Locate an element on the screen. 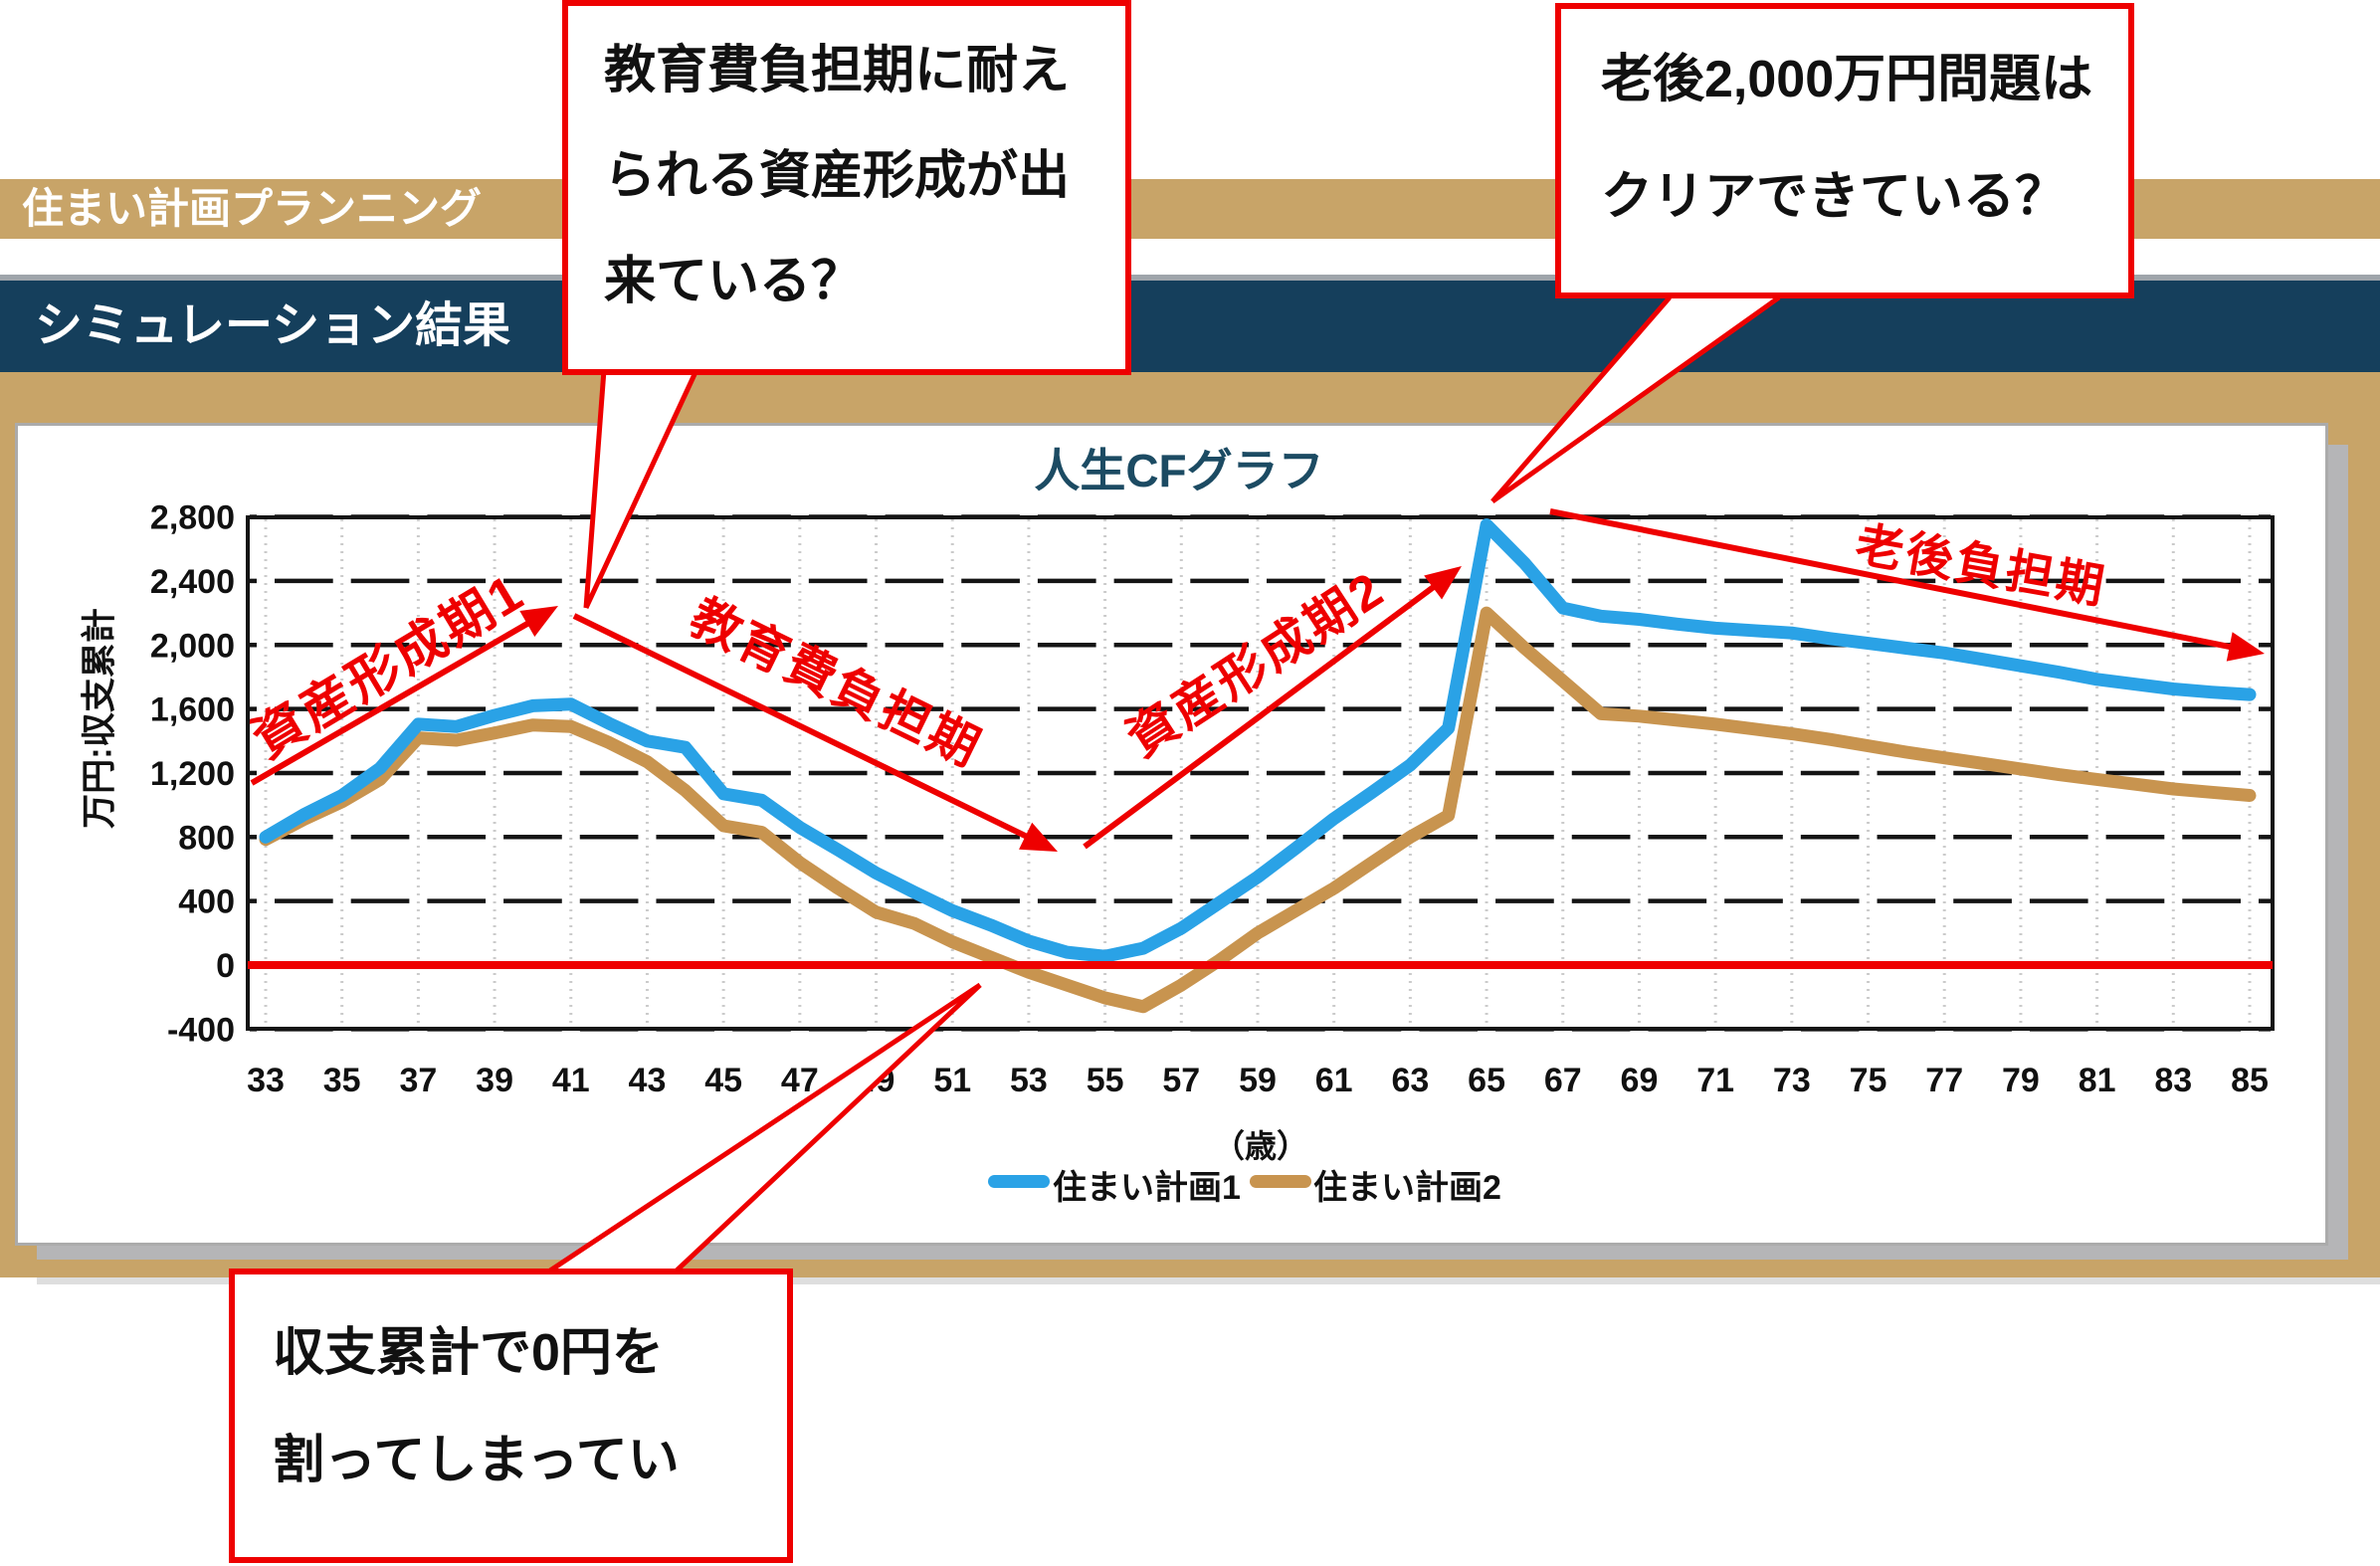 The width and height of the screenshot is (2380, 1566). breadcrumb: 住まい計画プランニング is located at coordinates (252, 208).